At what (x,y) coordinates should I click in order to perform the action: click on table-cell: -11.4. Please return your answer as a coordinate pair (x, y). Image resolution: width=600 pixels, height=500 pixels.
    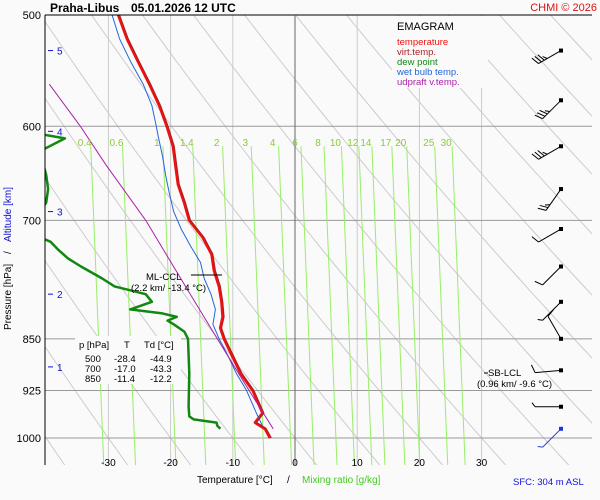
    Looking at the image, I should click on (124, 379).